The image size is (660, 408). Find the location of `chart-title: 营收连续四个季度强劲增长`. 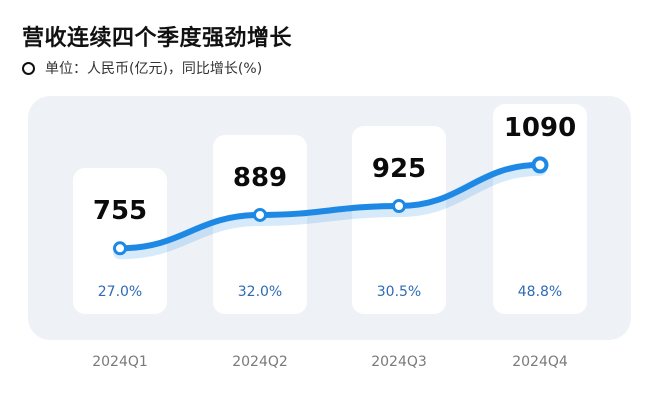

chart-title: 营收连续四个季度强劲增长 is located at coordinates (157, 38).